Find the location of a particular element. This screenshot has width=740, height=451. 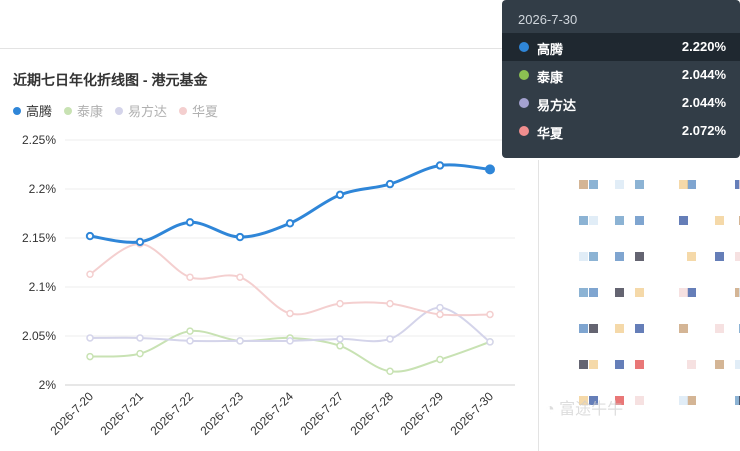

tooltip-series-name: 华夏 is located at coordinates (550, 133).